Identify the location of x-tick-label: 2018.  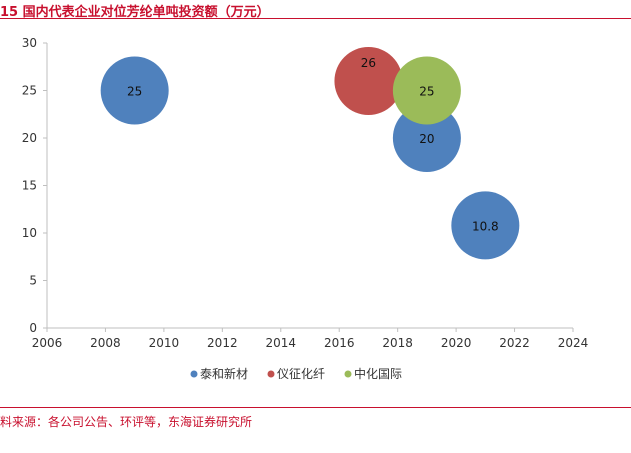
(397, 343).